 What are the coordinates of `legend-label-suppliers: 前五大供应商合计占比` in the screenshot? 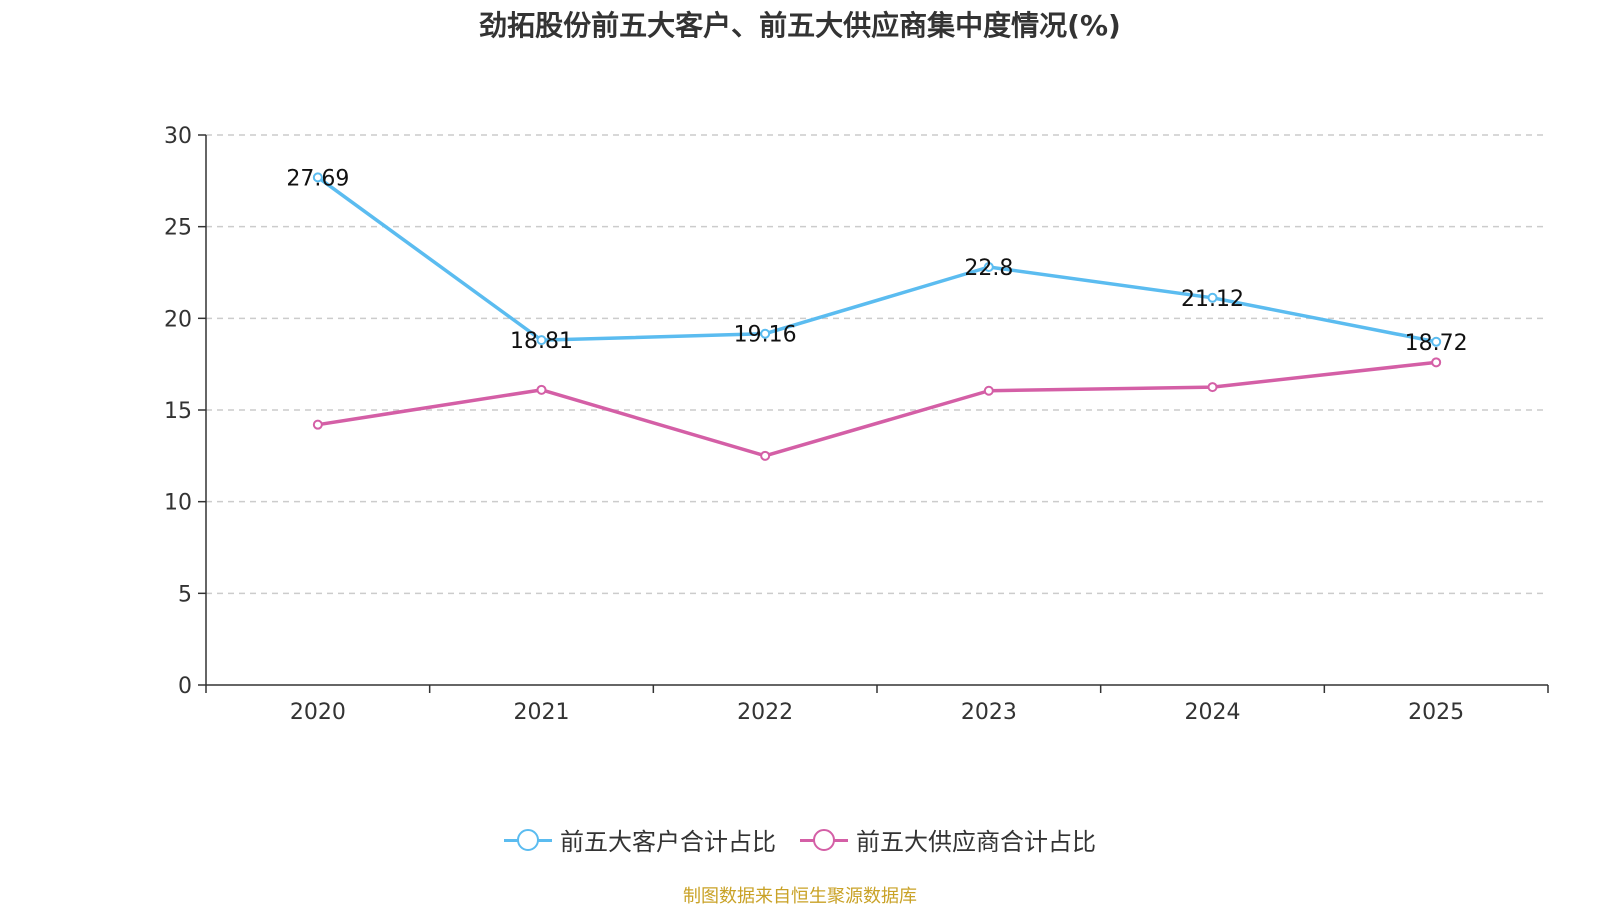 It's located at (976, 842).